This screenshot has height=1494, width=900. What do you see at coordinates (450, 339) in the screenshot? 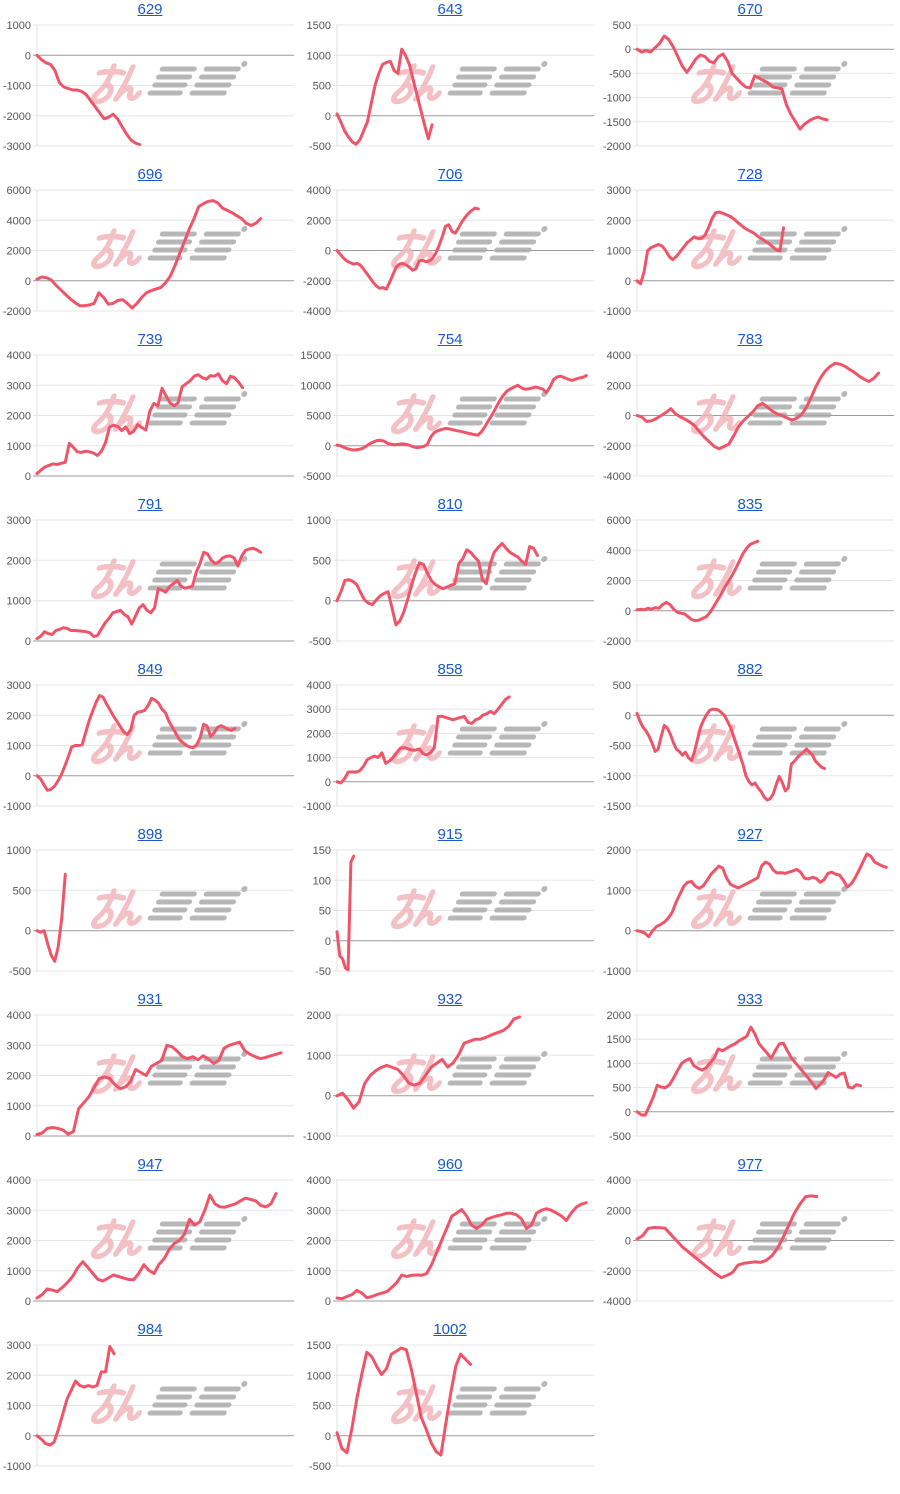
I see `chart-title-link: 754` at bounding box center [450, 339].